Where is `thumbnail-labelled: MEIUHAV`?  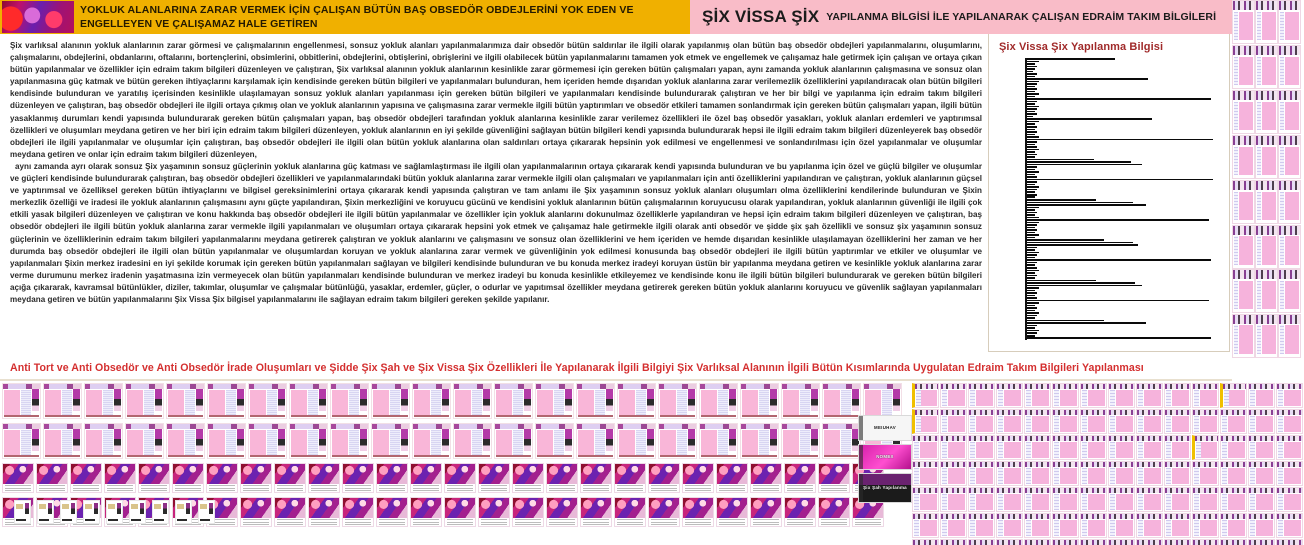 thumbnail-labelled: MEIUHAV is located at coordinates (885, 428).